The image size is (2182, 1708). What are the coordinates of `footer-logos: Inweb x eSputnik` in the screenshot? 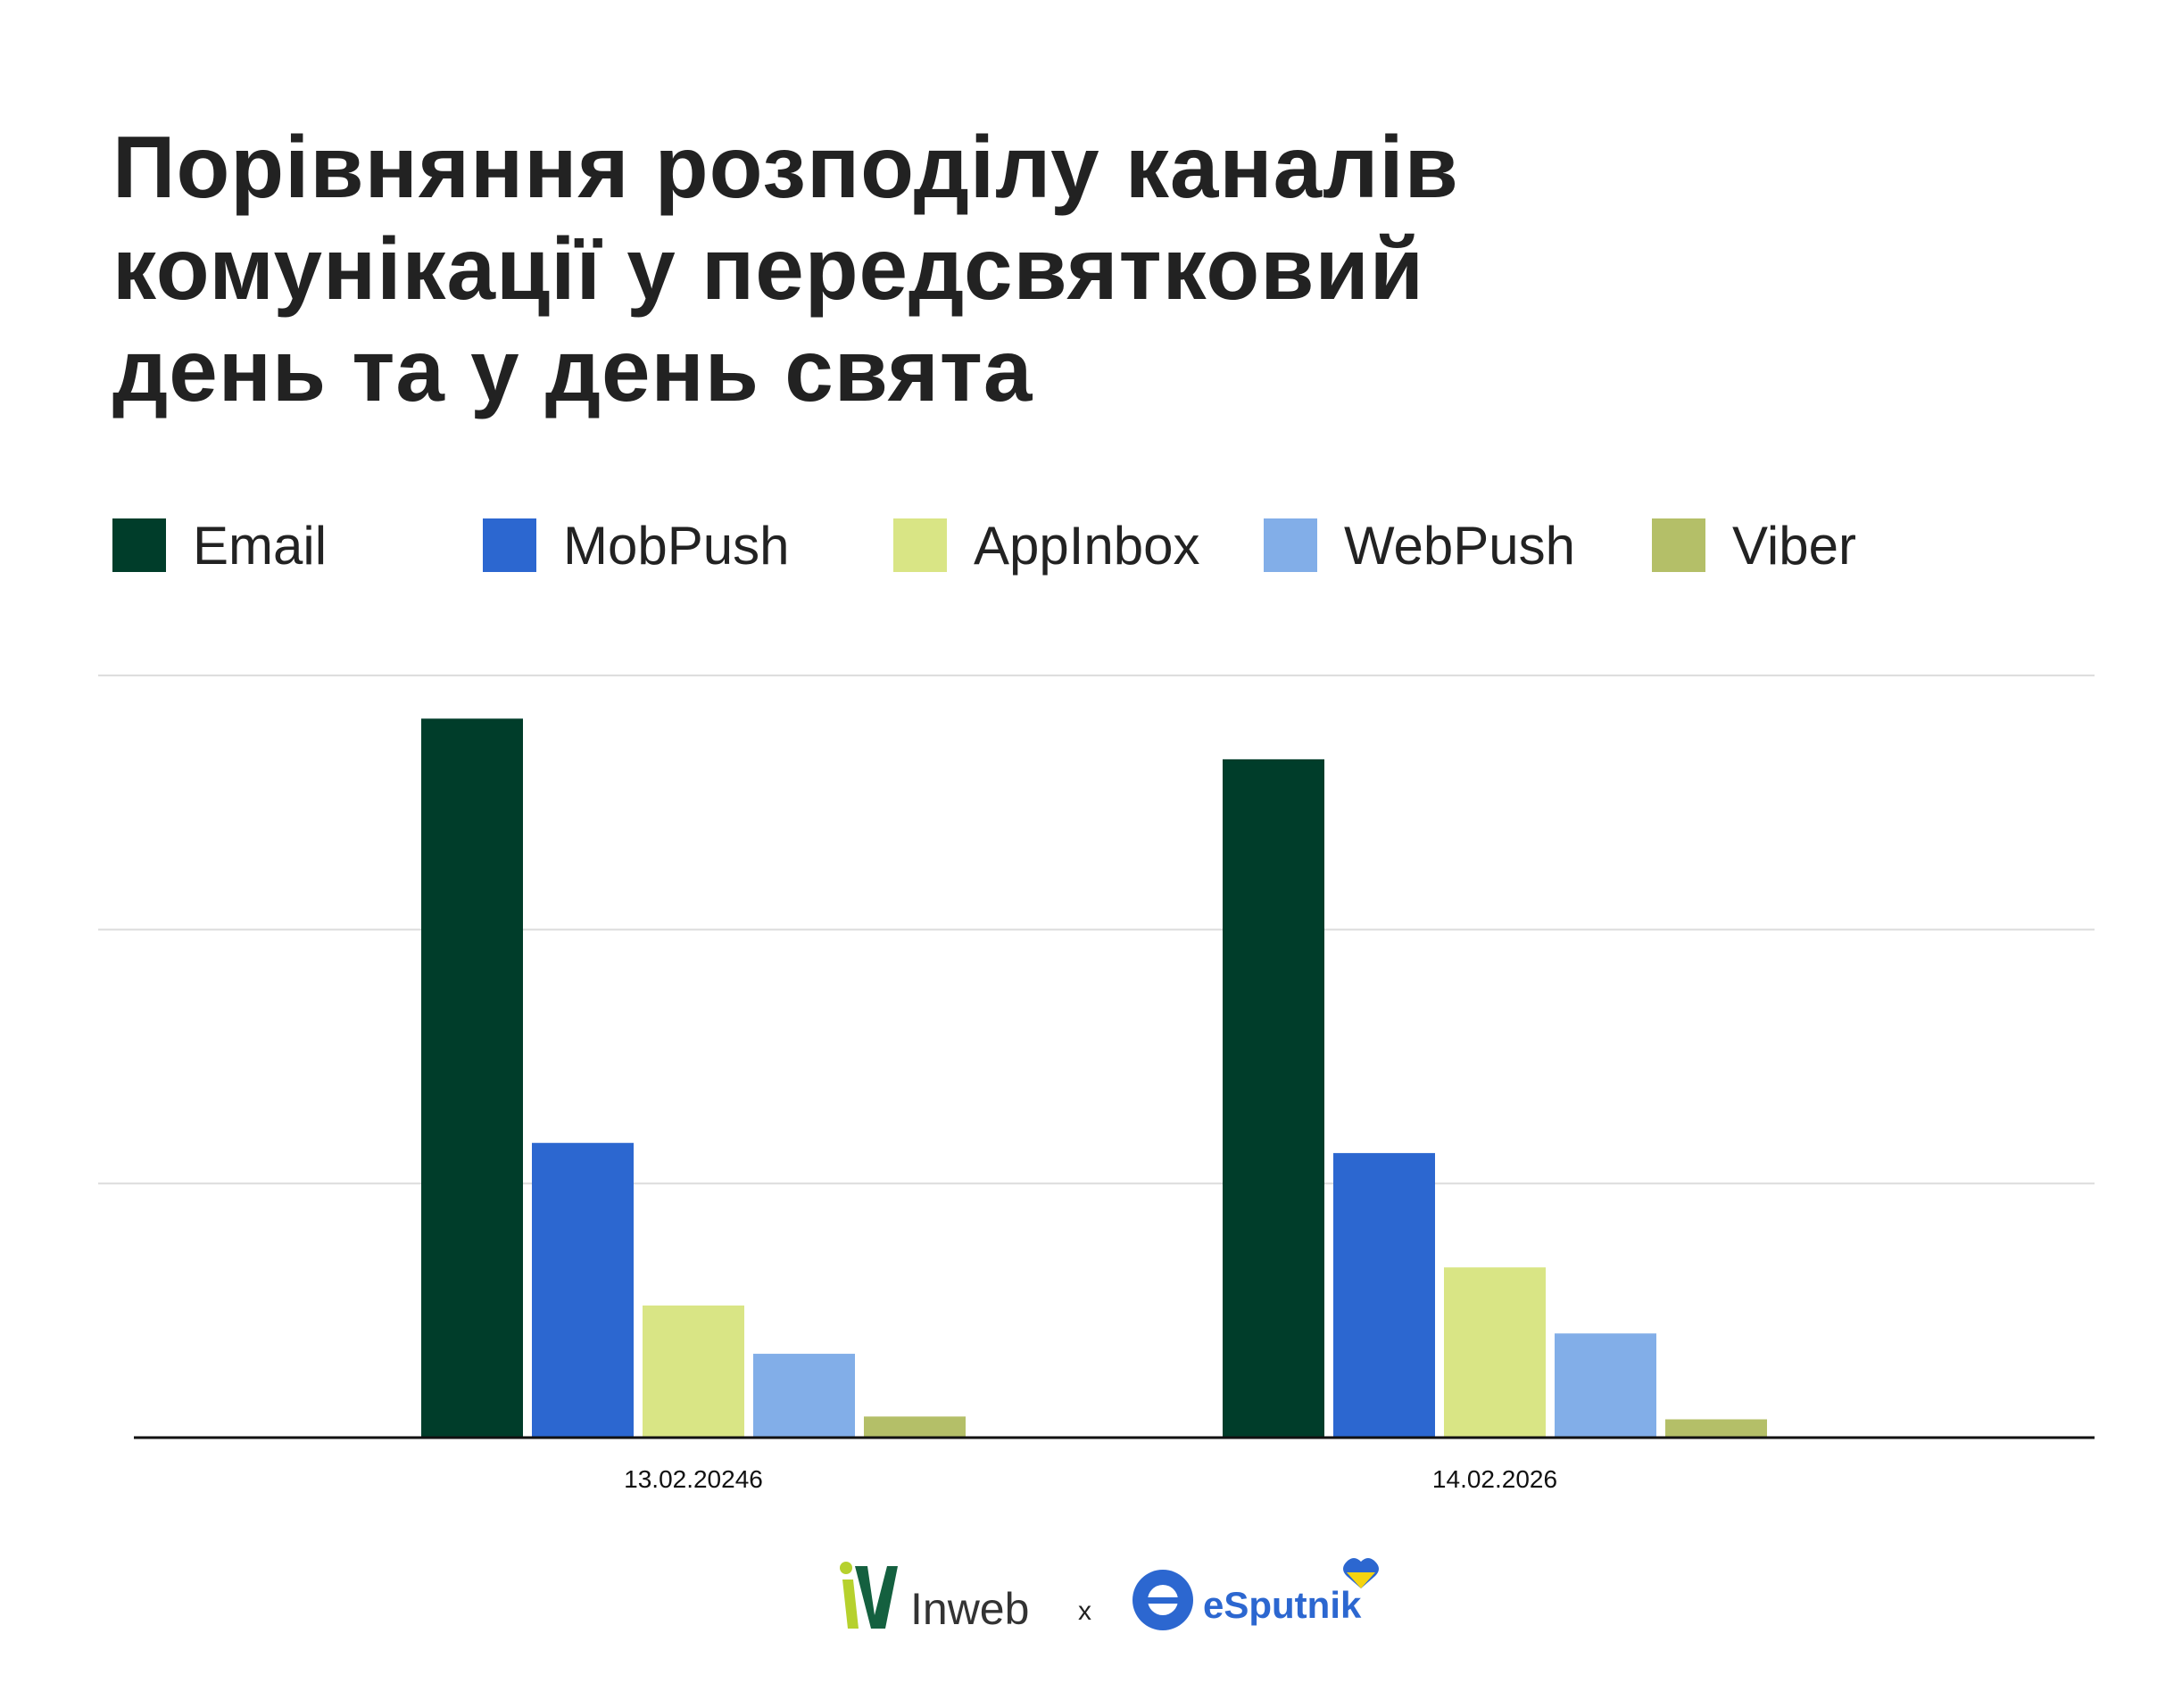 It's located at (1091, 1593).